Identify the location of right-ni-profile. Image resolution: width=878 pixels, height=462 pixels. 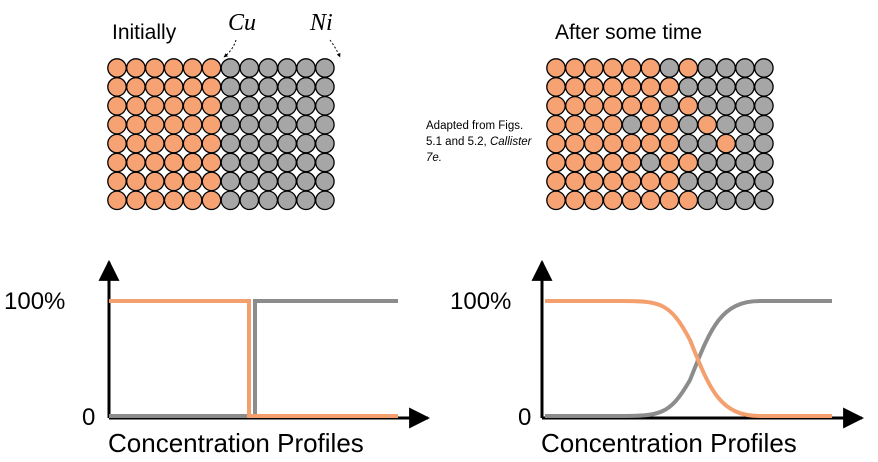
(688, 358).